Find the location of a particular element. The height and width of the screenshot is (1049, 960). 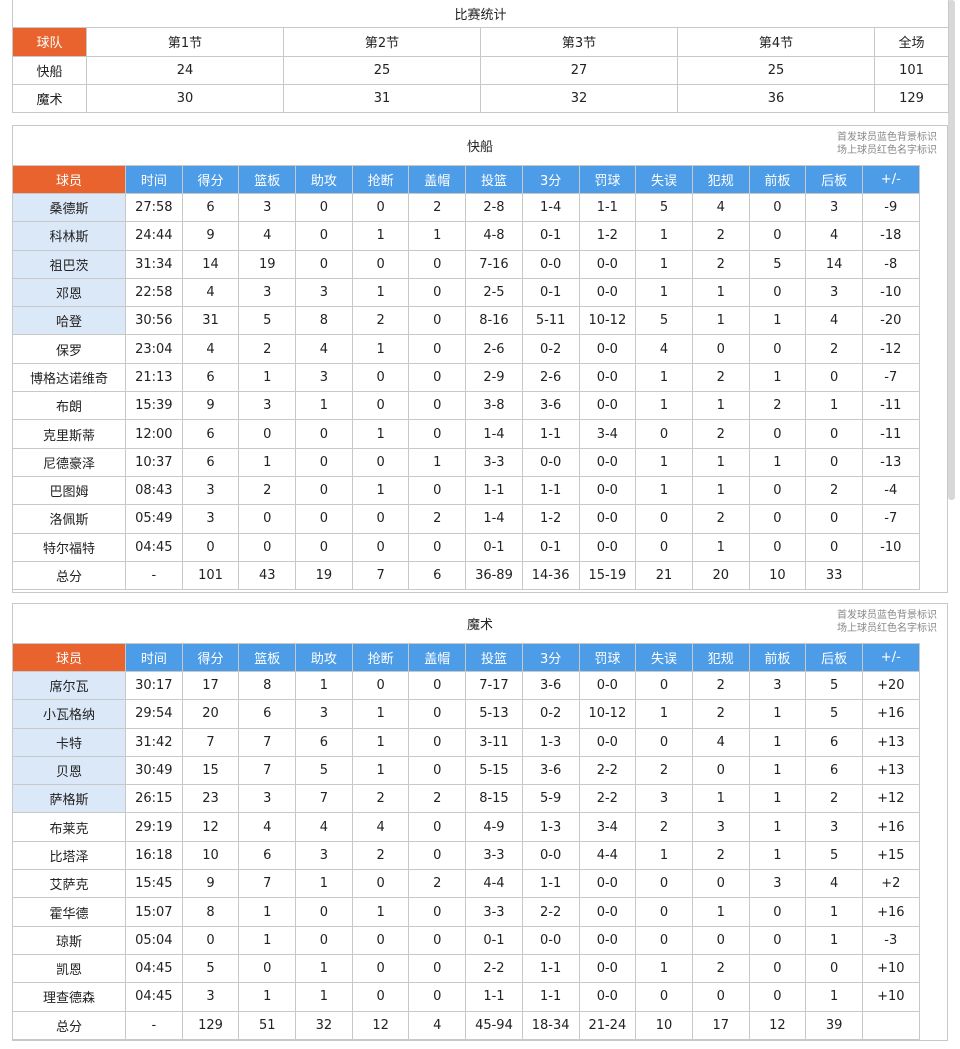

cell: -10 is located at coordinates (890, 292).